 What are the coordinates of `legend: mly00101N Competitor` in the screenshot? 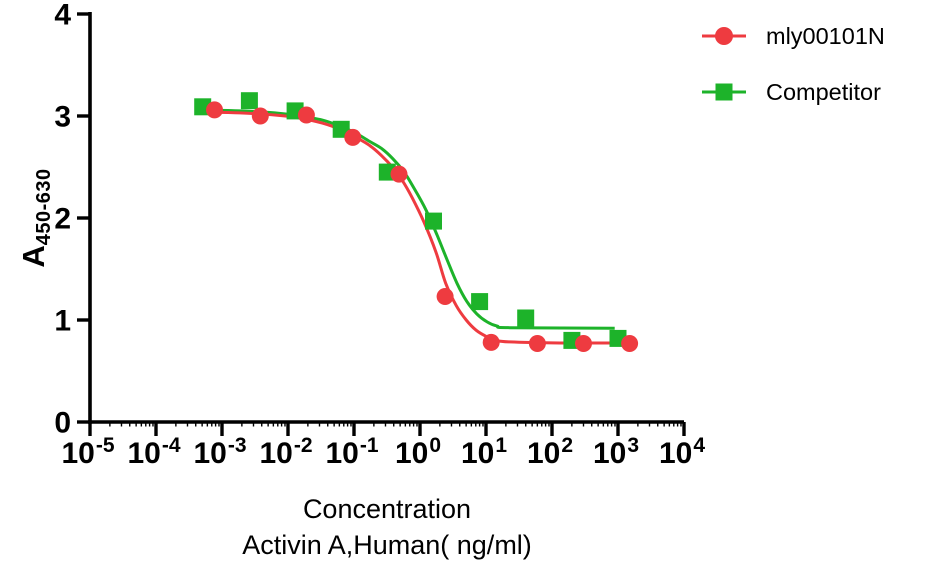 It's located at (792, 70).